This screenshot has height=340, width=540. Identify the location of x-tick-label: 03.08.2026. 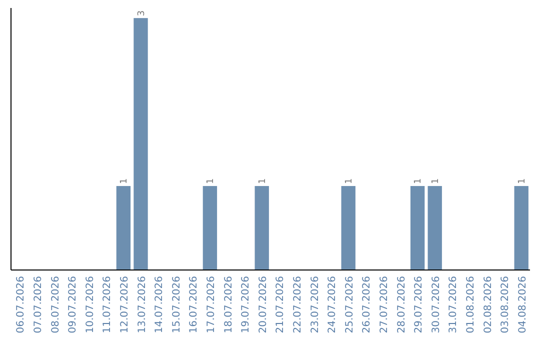
(506, 305).